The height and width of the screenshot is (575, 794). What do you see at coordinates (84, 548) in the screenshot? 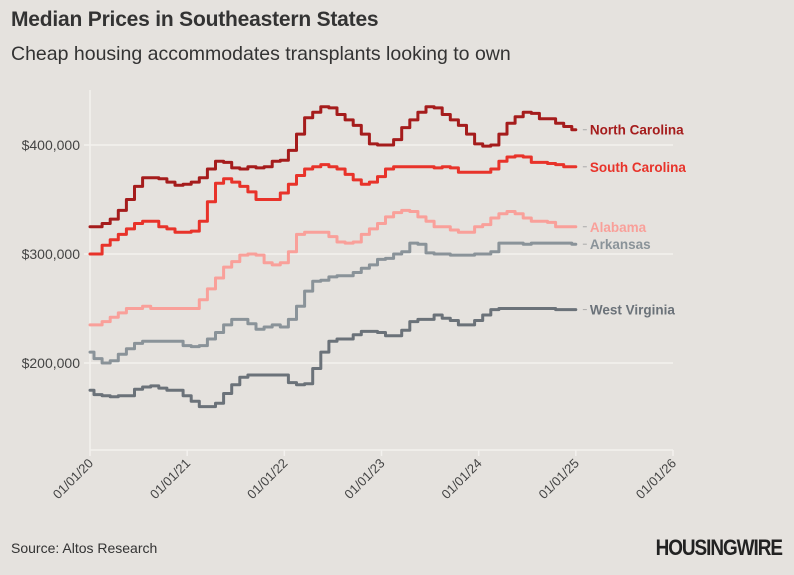
I see `source-note: Source: Altos Research` at bounding box center [84, 548].